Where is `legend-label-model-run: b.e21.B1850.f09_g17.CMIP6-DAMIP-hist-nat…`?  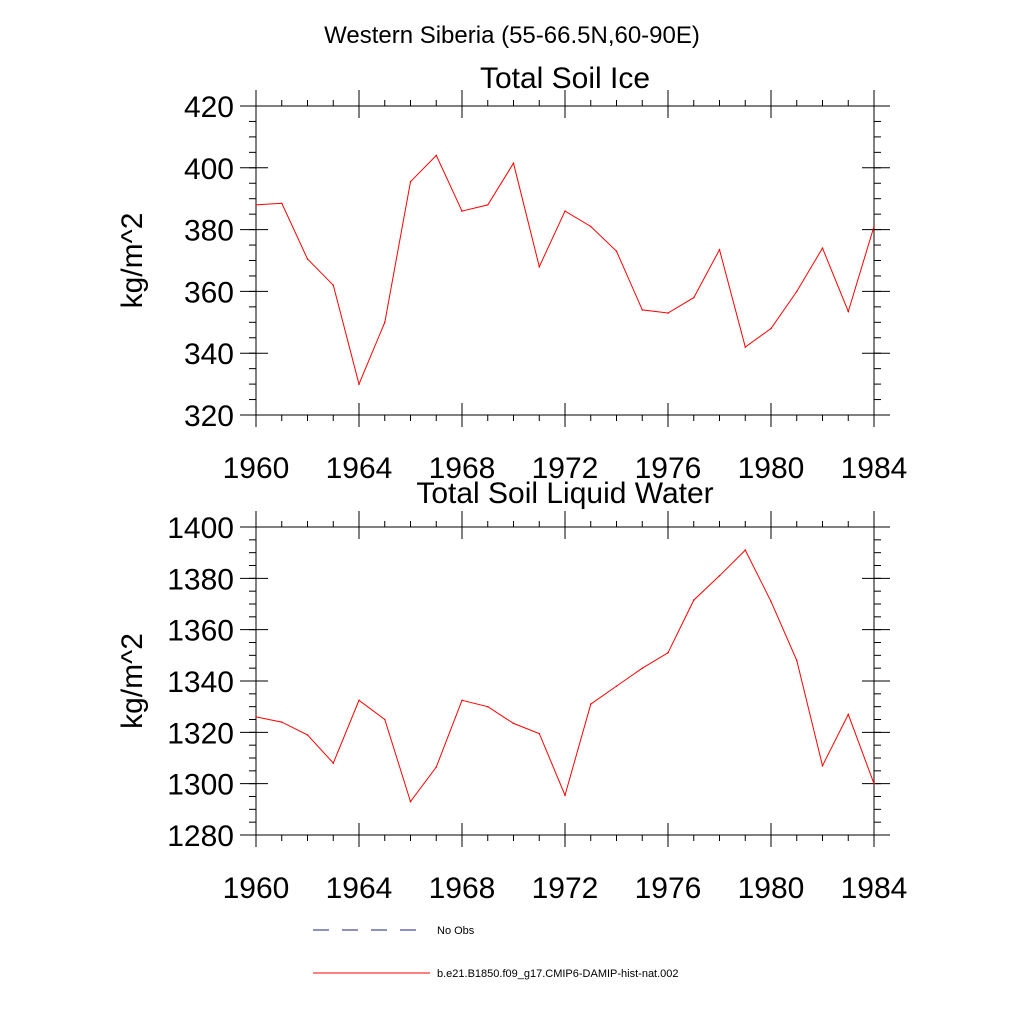 legend-label-model-run: b.e21.B1850.f09_g17.CMIP6-DAMIP-hist-nat… is located at coordinates (558, 974).